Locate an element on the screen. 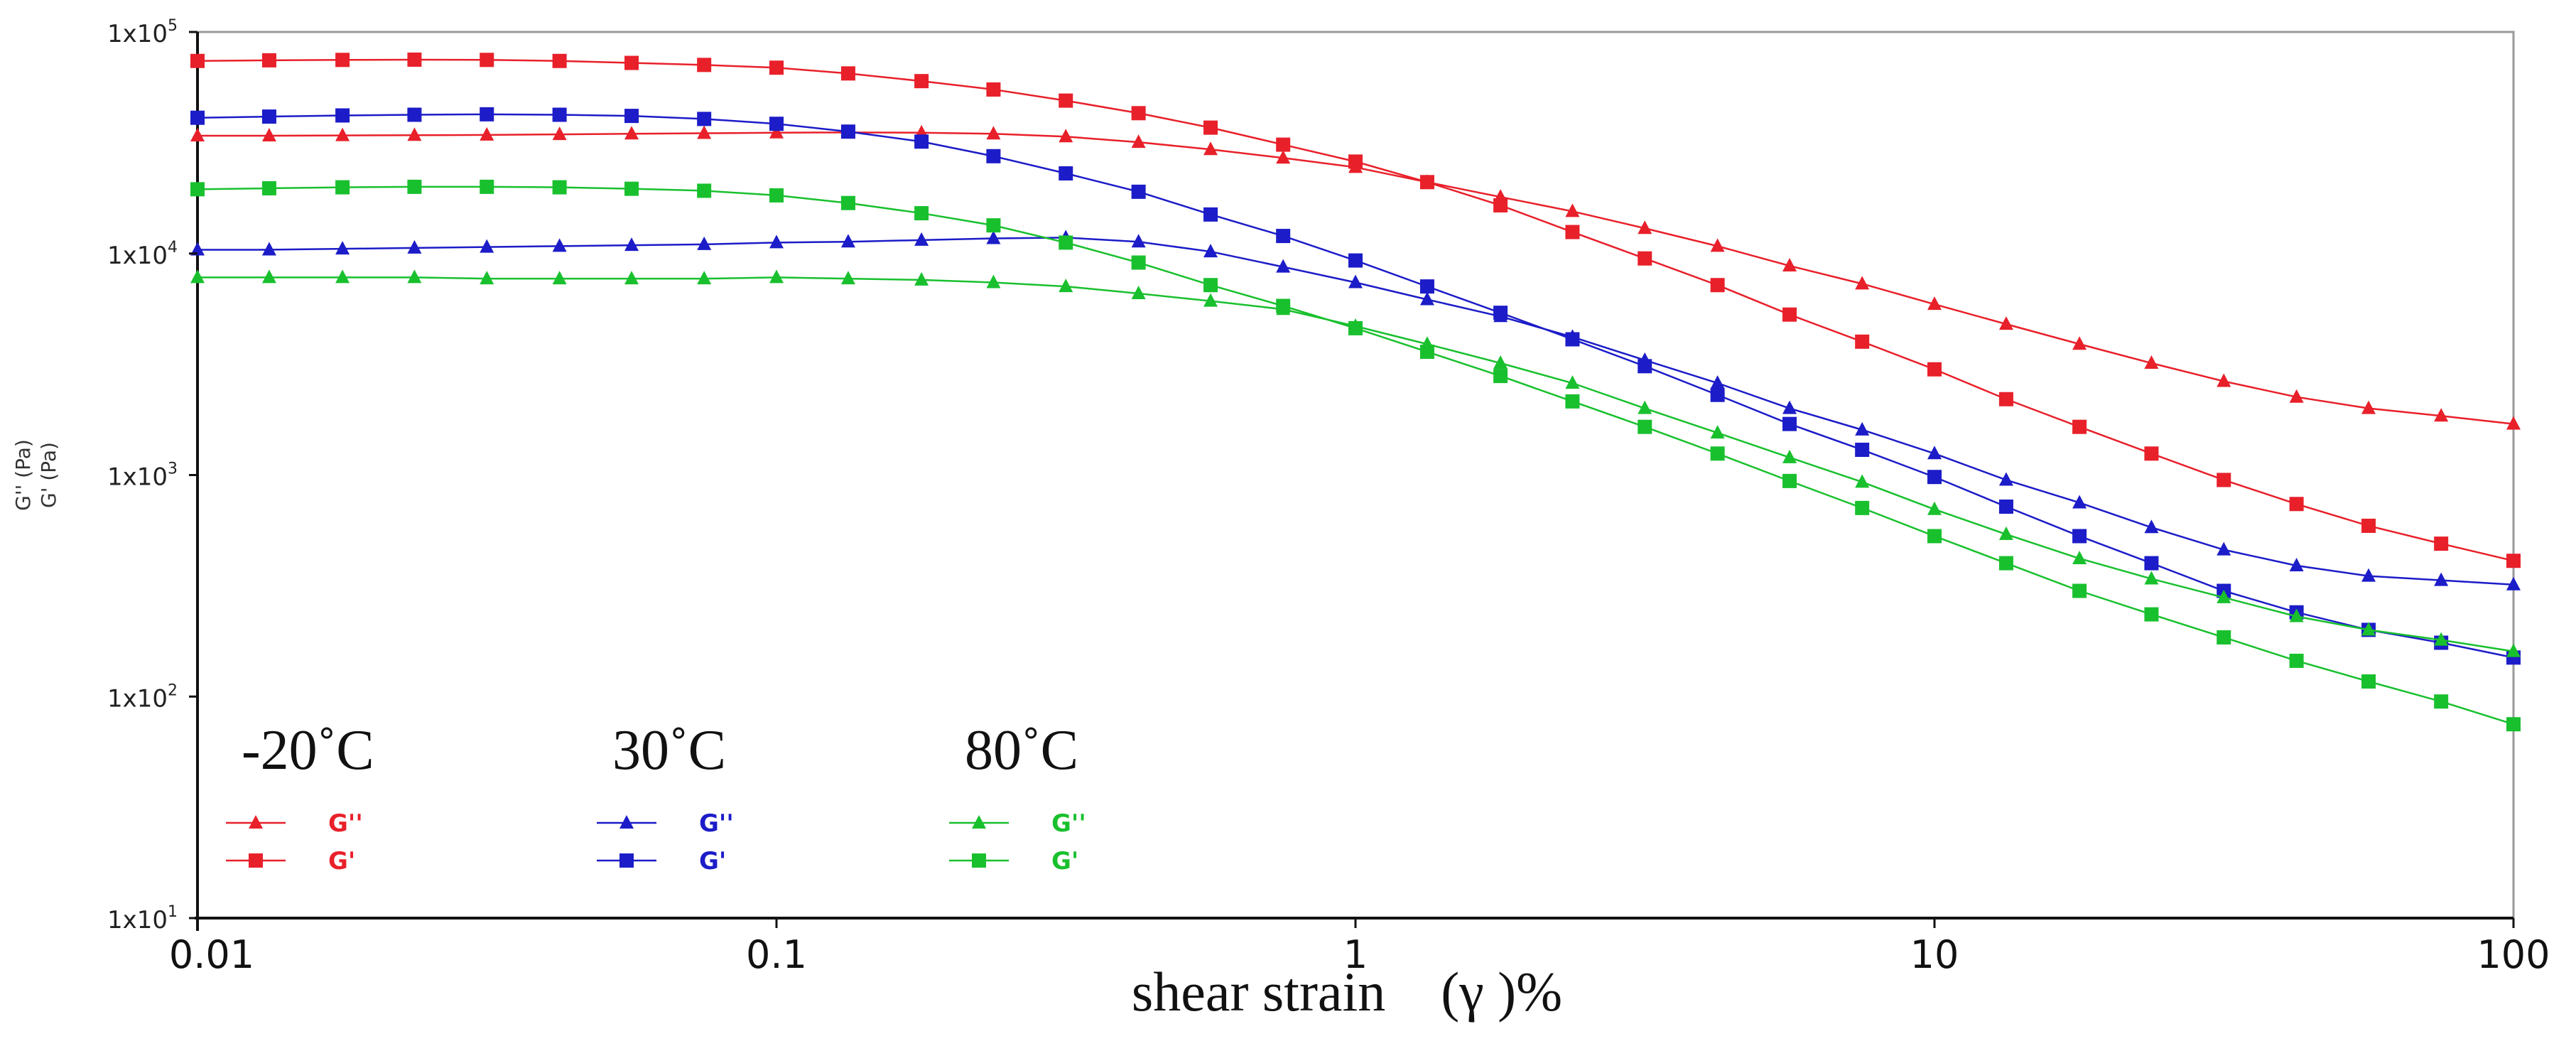 This screenshot has height=1046, width=2576. x-tick-label: 0.01 is located at coordinates (211, 954).